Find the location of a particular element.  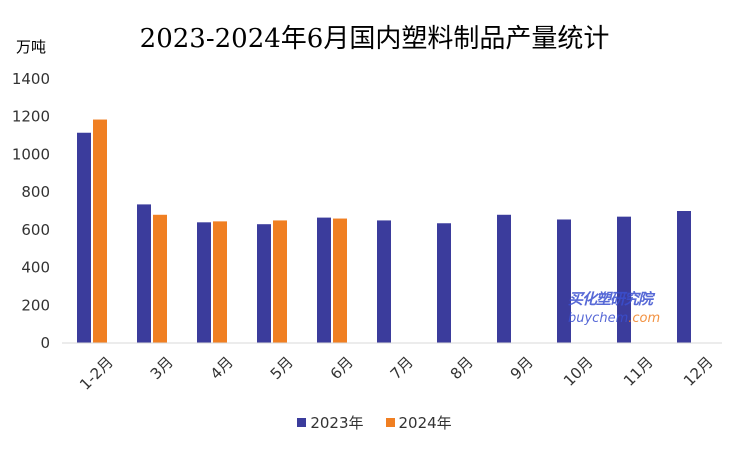

y-axis-ticks: 0 200 400 600 800 1000 1200 1400 is located at coordinates (31, 211).